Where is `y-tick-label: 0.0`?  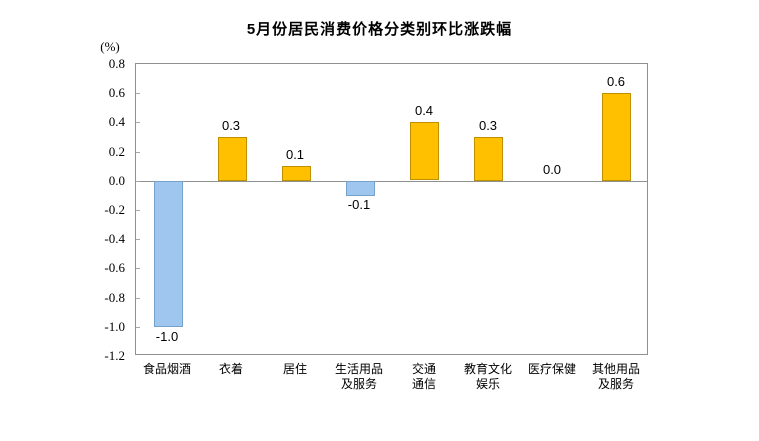
y-tick-label: 0.0 is located at coordinates (116, 180).